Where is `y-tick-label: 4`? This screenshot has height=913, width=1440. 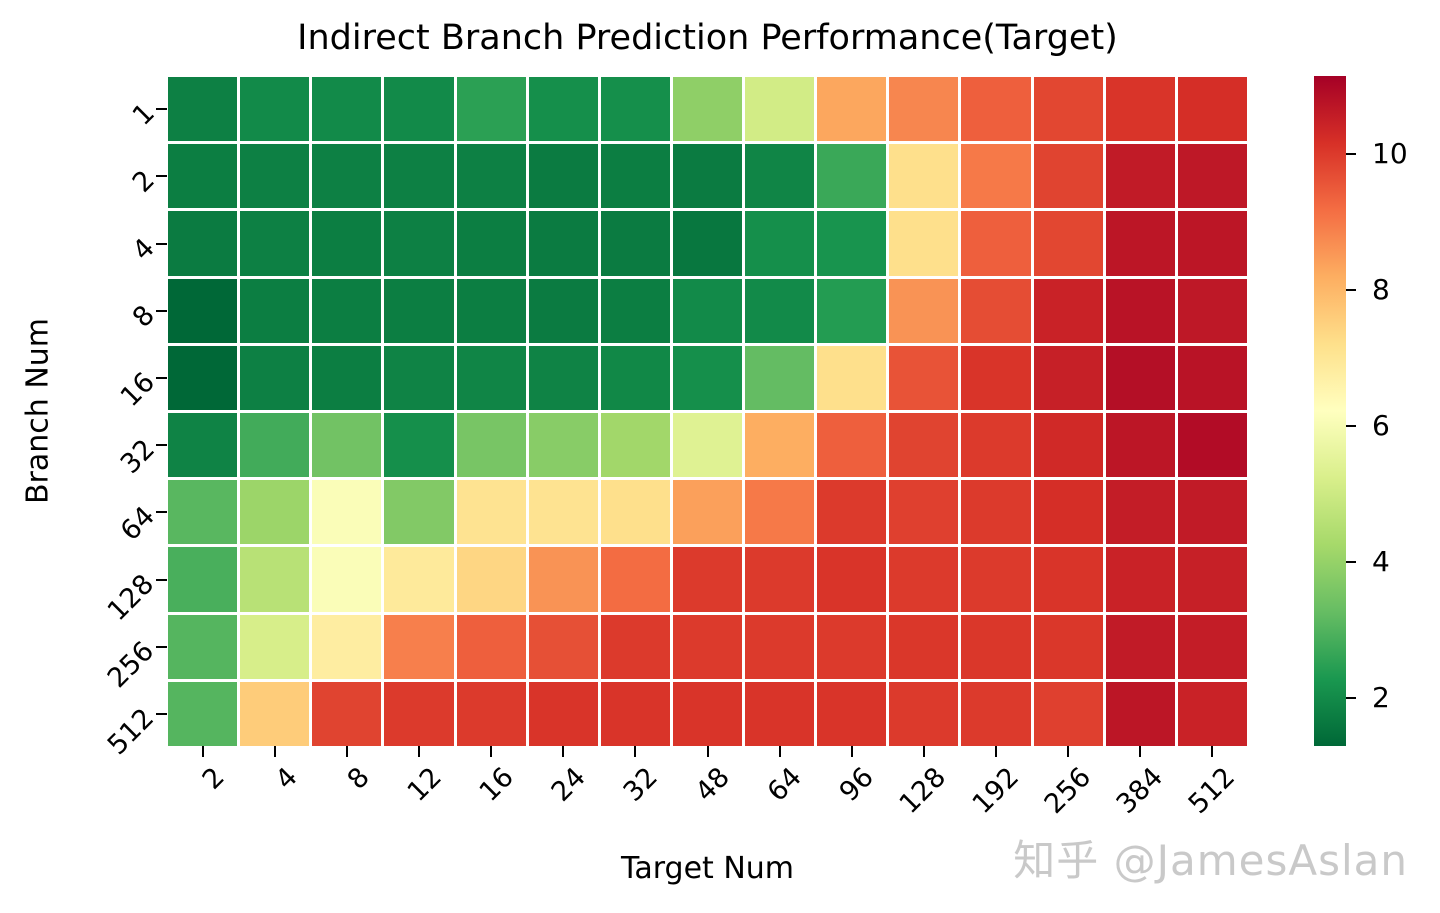
y-tick-label: 4 is located at coordinates (143, 249).